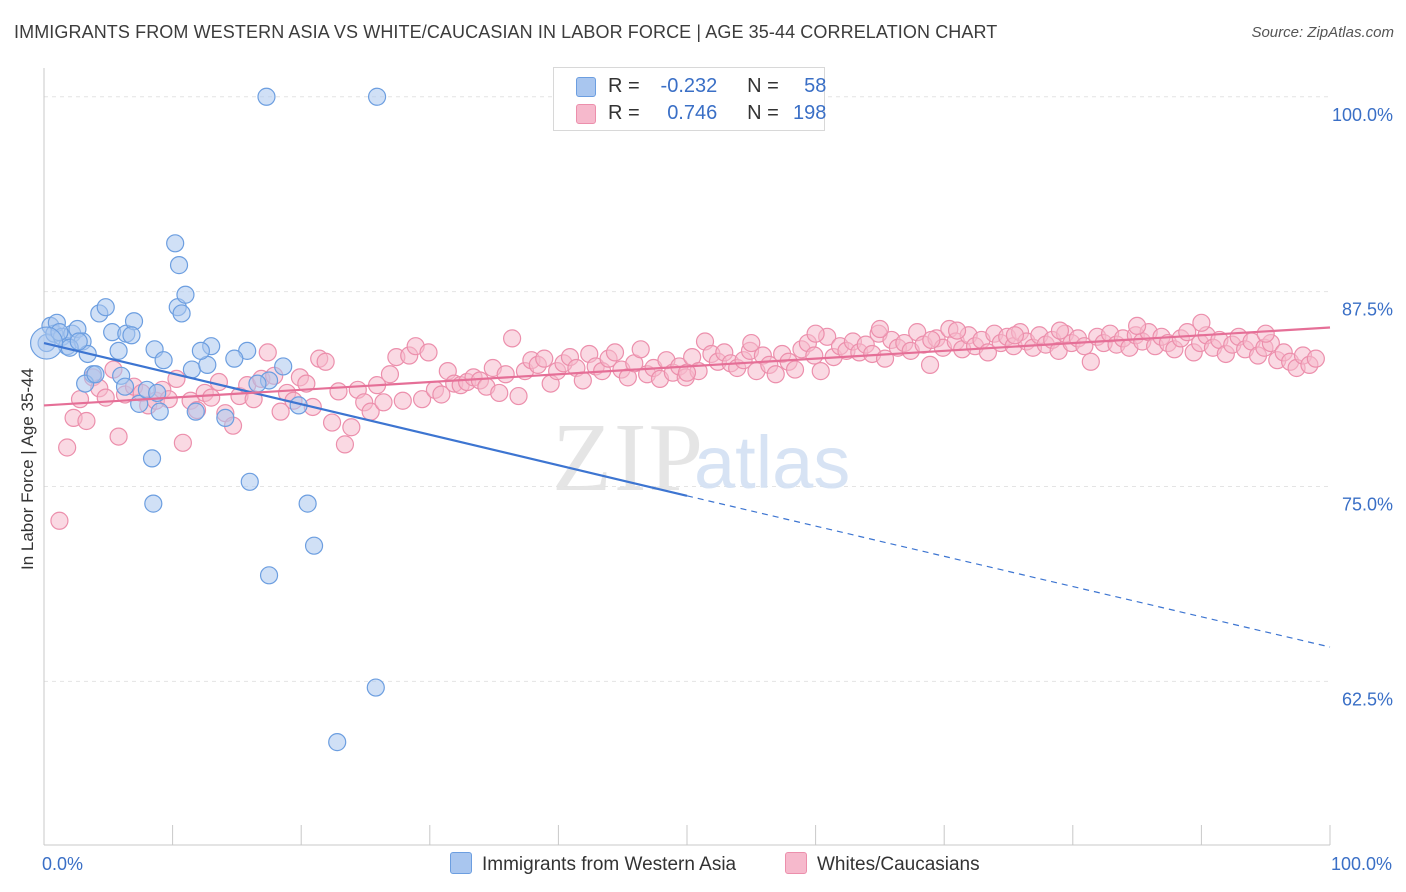 This screenshot has height=892, width=1406. Describe the element at coordinates (1322, 32) in the screenshot. I see `source-label: Source: ZipAtlas.com` at that location.